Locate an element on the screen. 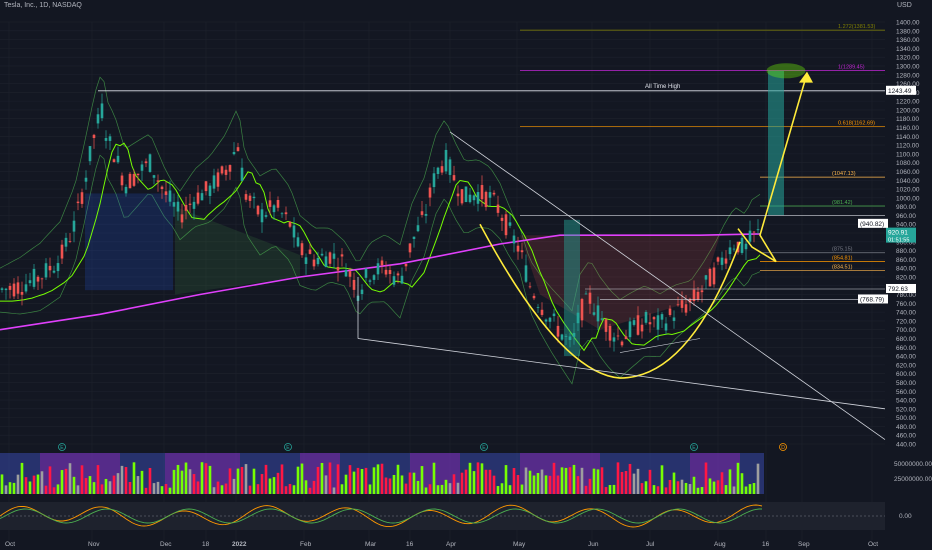  x-tick-label: Mar is located at coordinates (371, 544).